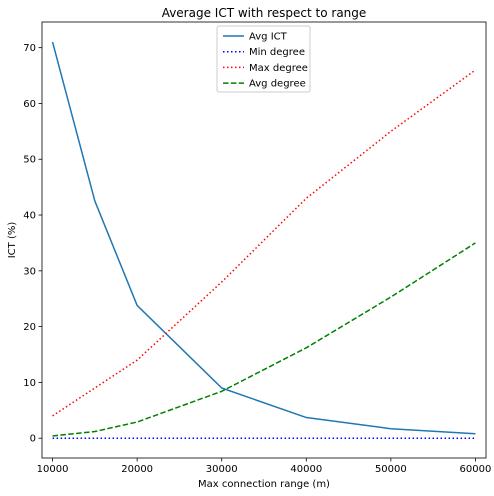 This screenshot has height=496, width=494. What do you see at coordinates (29, 327) in the screenshot?
I see `y-tick-label: 20` at bounding box center [29, 327].